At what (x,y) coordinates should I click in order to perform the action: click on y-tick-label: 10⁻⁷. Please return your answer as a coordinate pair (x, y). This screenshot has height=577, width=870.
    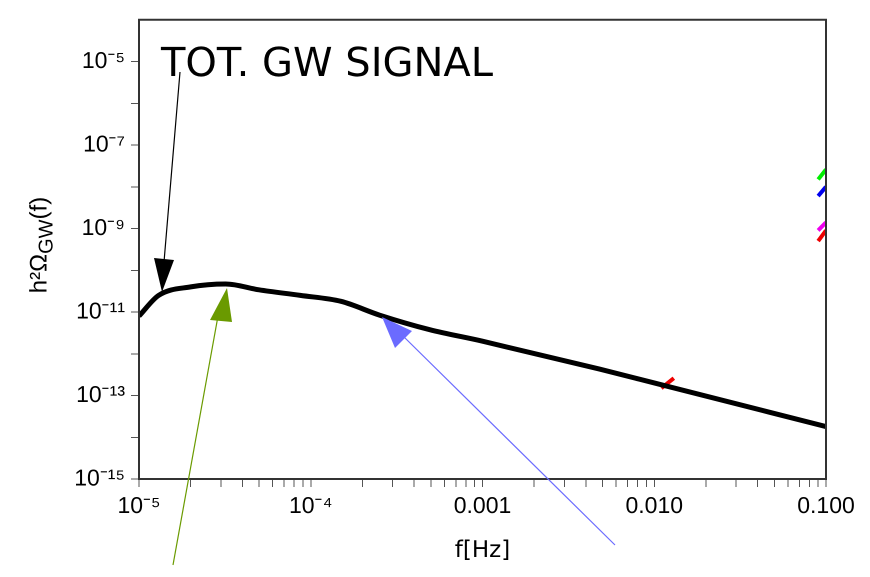
    Looking at the image, I should click on (104, 143).